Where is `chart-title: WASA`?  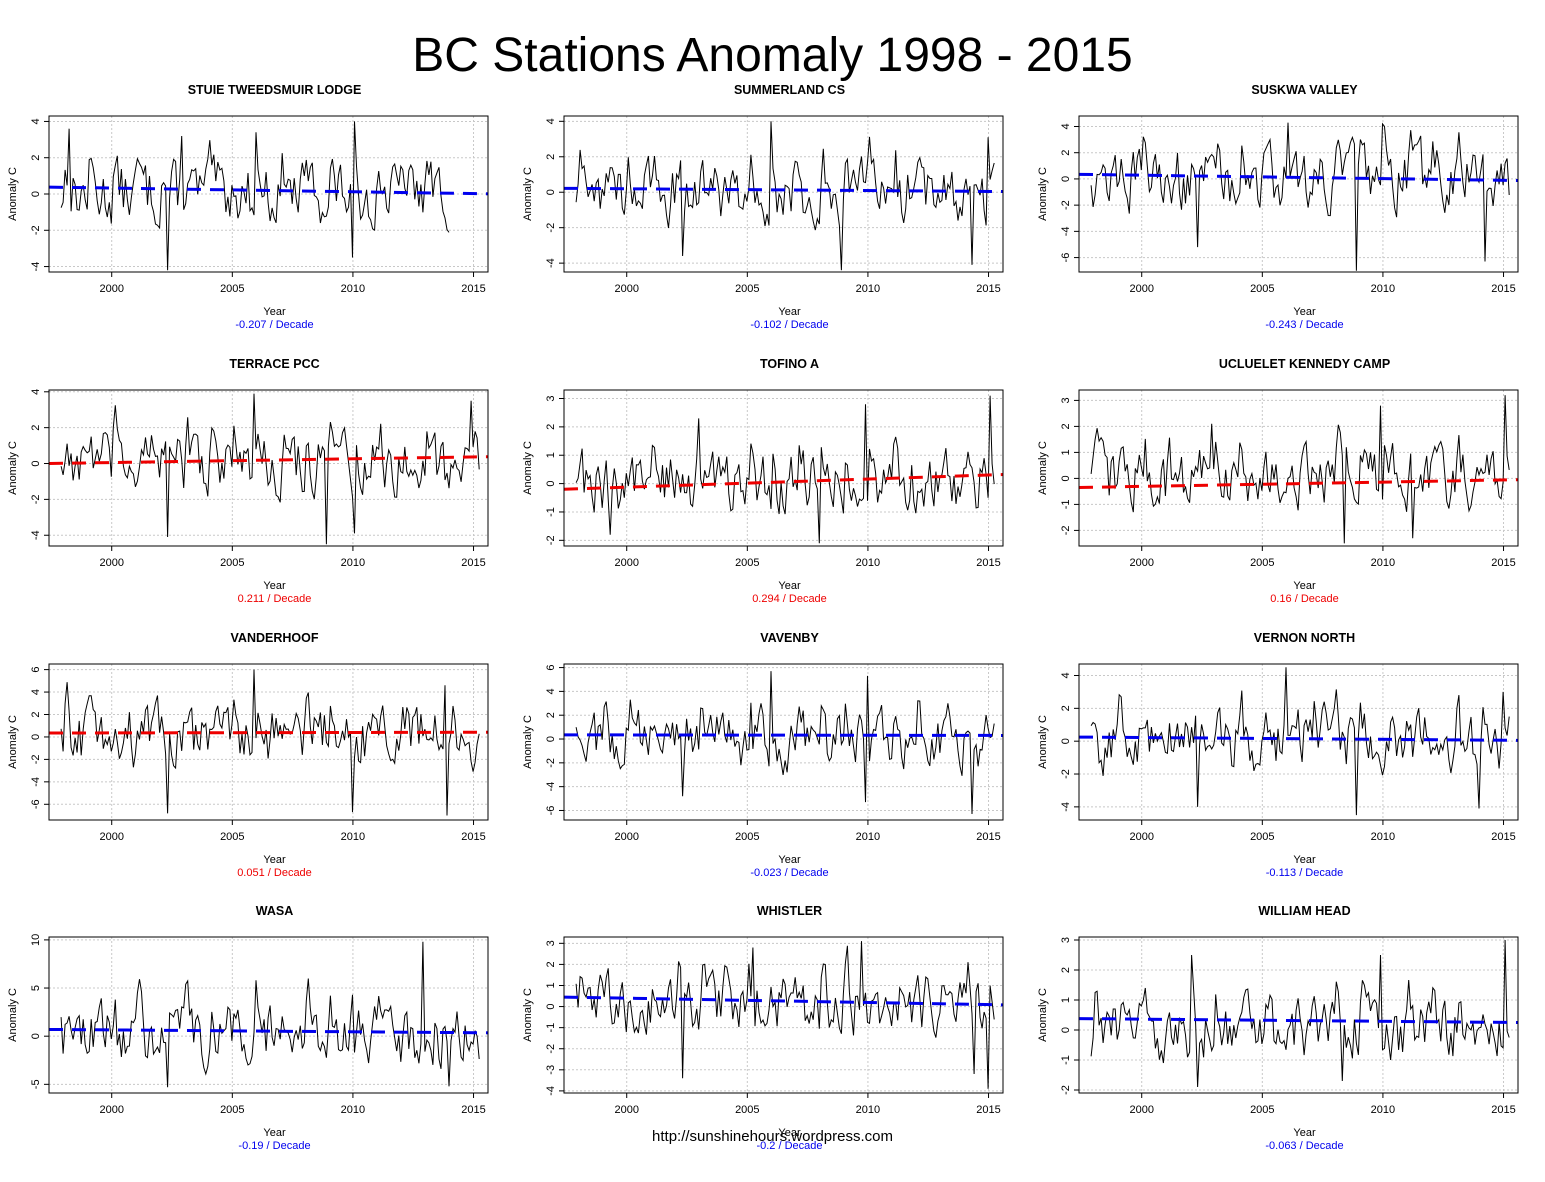 chart-title: WASA is located at coordinates (275, 911).